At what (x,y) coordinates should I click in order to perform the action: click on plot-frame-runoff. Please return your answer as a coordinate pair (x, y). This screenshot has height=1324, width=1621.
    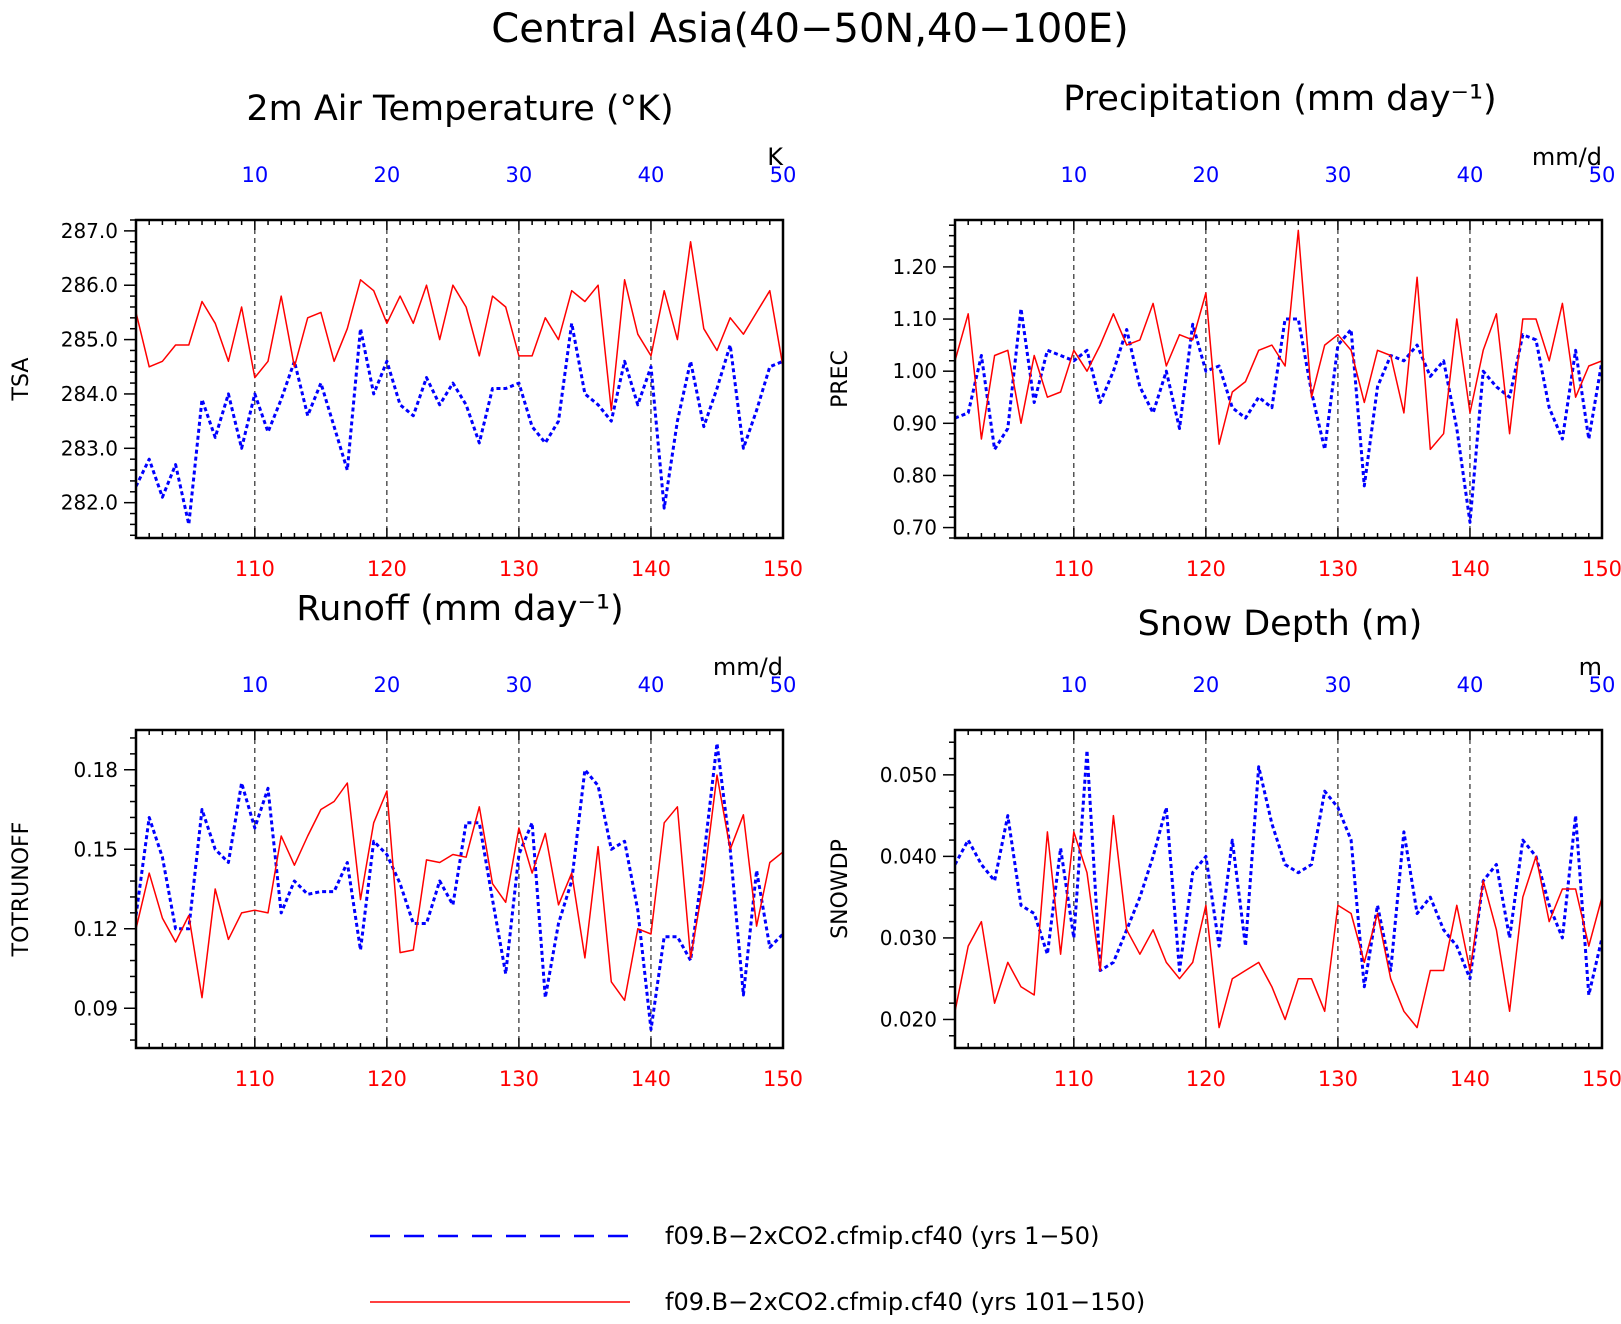
    Looking at the image, I should click on (459, 889).